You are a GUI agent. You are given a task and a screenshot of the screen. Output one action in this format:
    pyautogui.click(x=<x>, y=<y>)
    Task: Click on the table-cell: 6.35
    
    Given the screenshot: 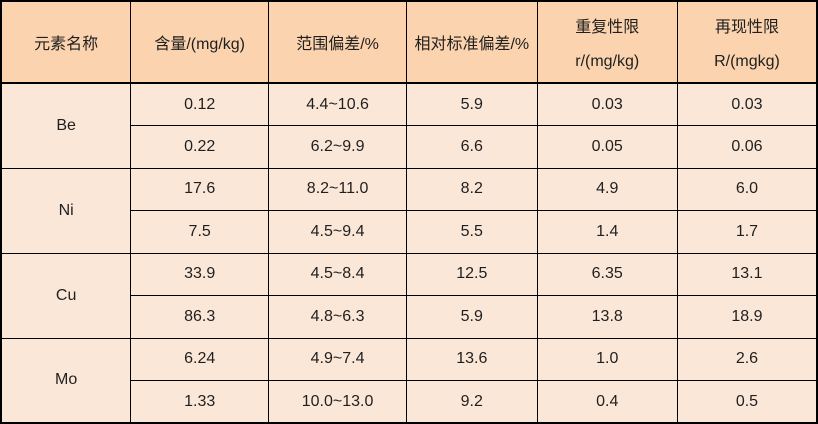 What is the action you would take?
    pyautogui.click(x=607, y=274)
    